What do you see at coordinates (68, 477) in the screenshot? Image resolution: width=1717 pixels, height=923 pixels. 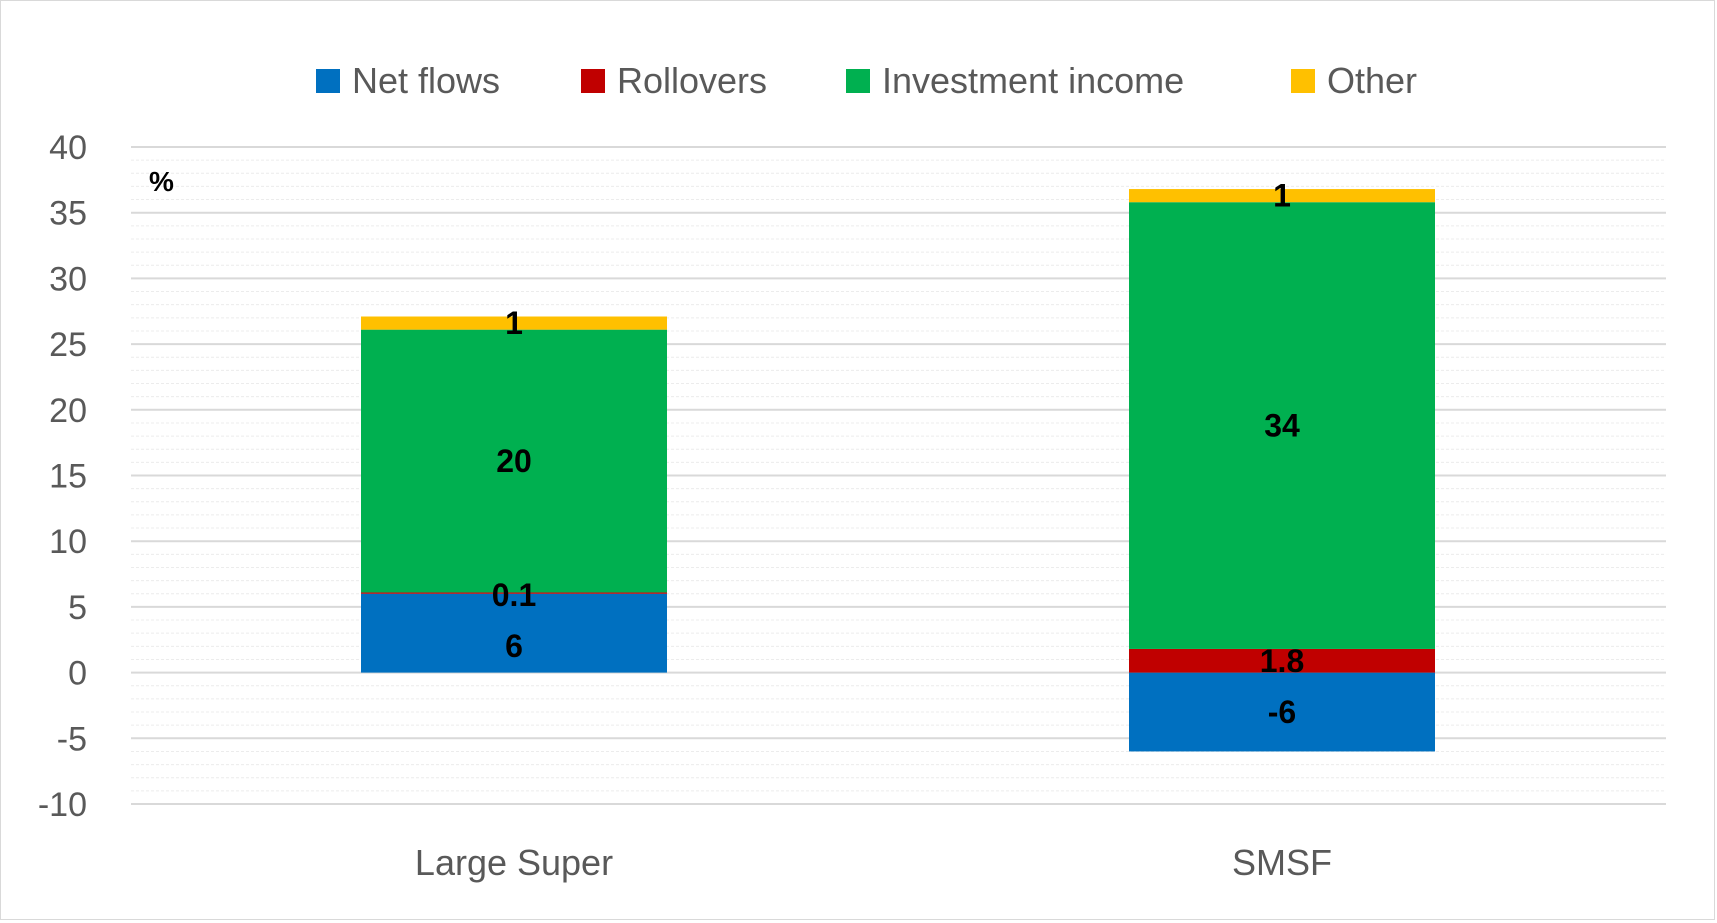 I see `y-tick-label: 15` at bounding box center [68, 477].